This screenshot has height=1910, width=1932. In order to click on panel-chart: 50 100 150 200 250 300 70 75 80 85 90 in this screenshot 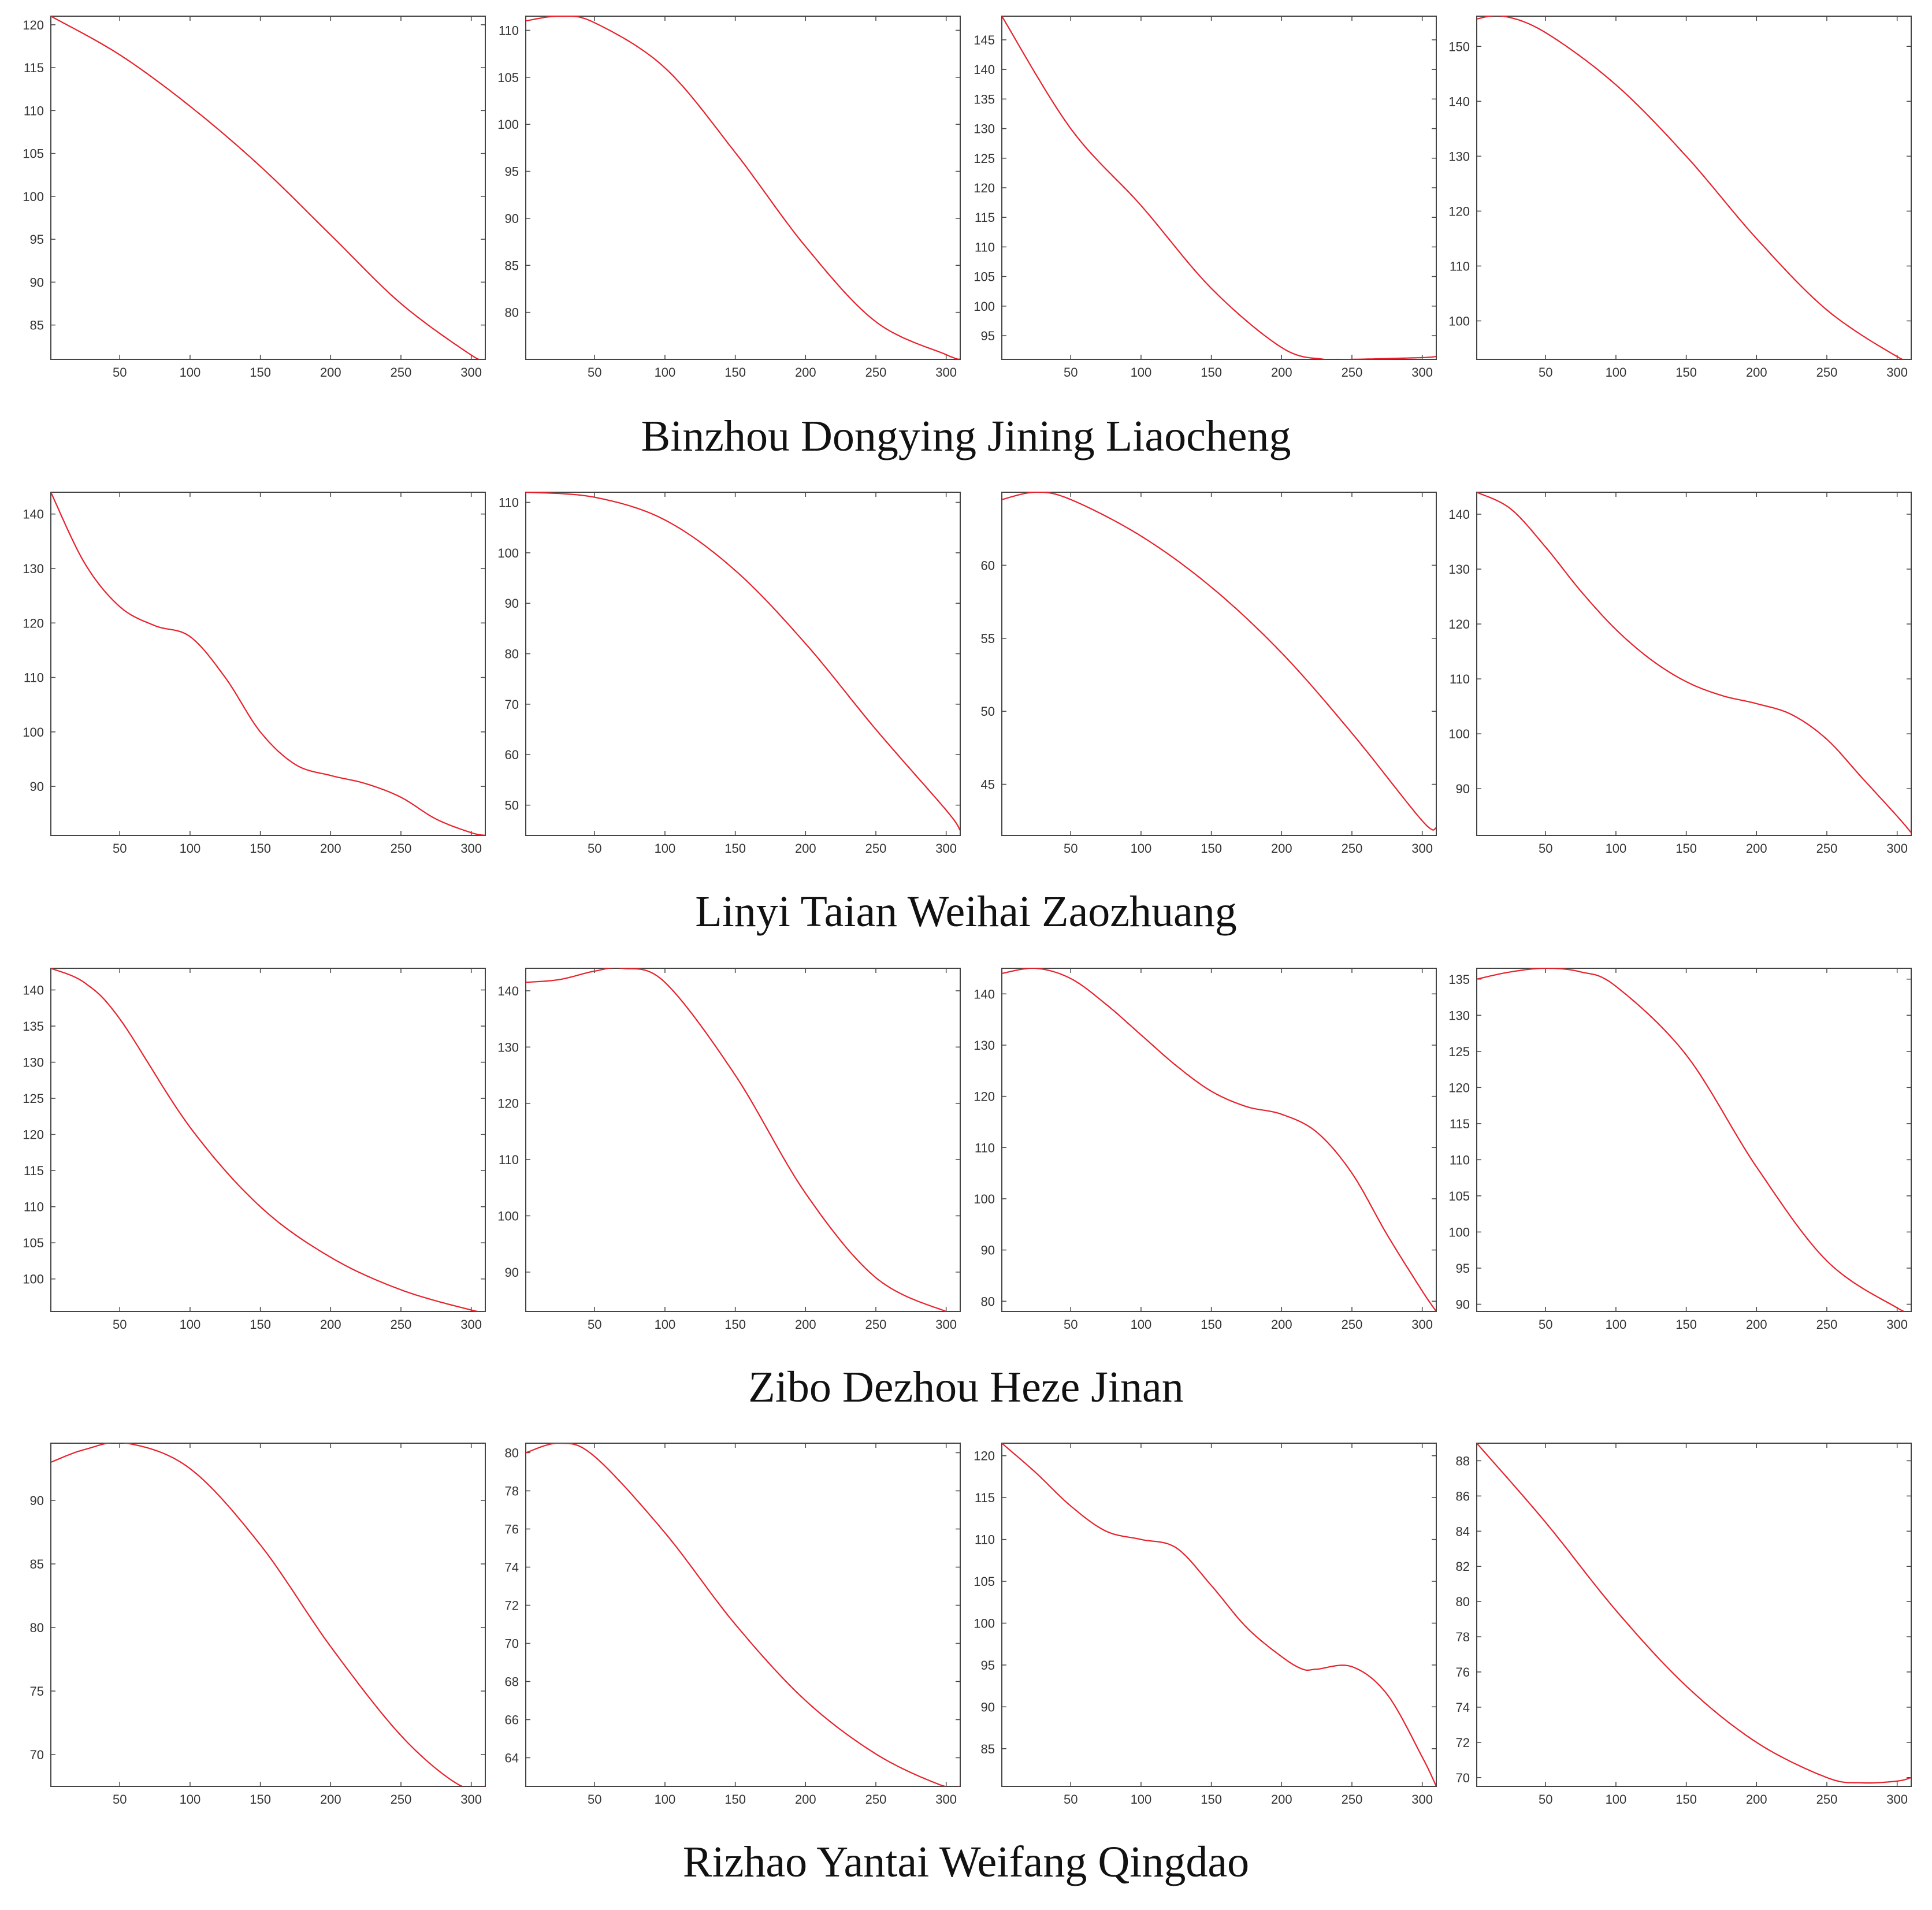, I will do `click(258, 1625)`.